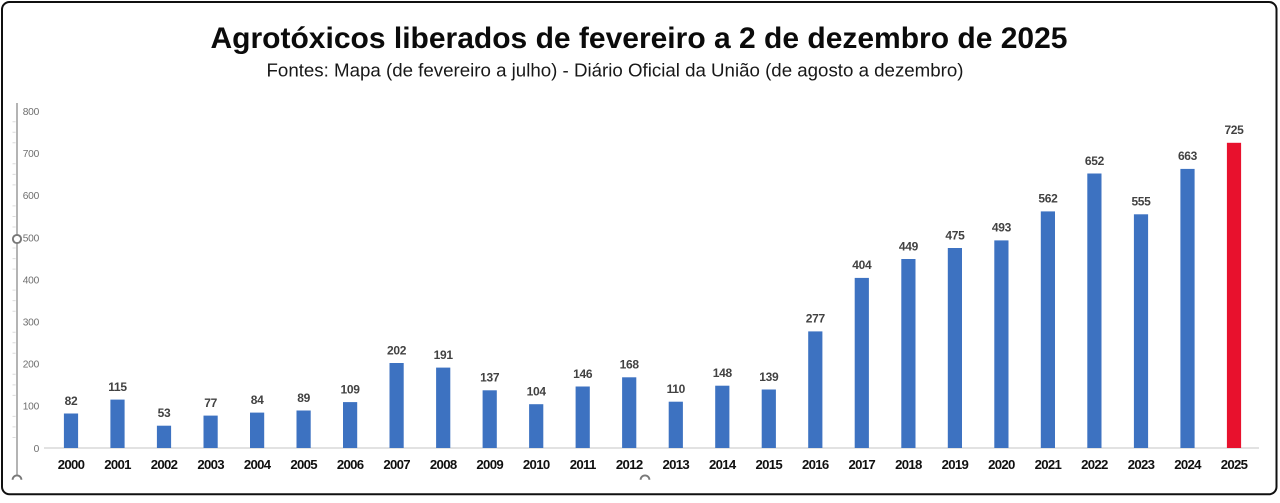 The image size is (1280, 503). Describe the element at coordinates (537, 392) in the screenshot. I see `svg-text: 104` at that location.